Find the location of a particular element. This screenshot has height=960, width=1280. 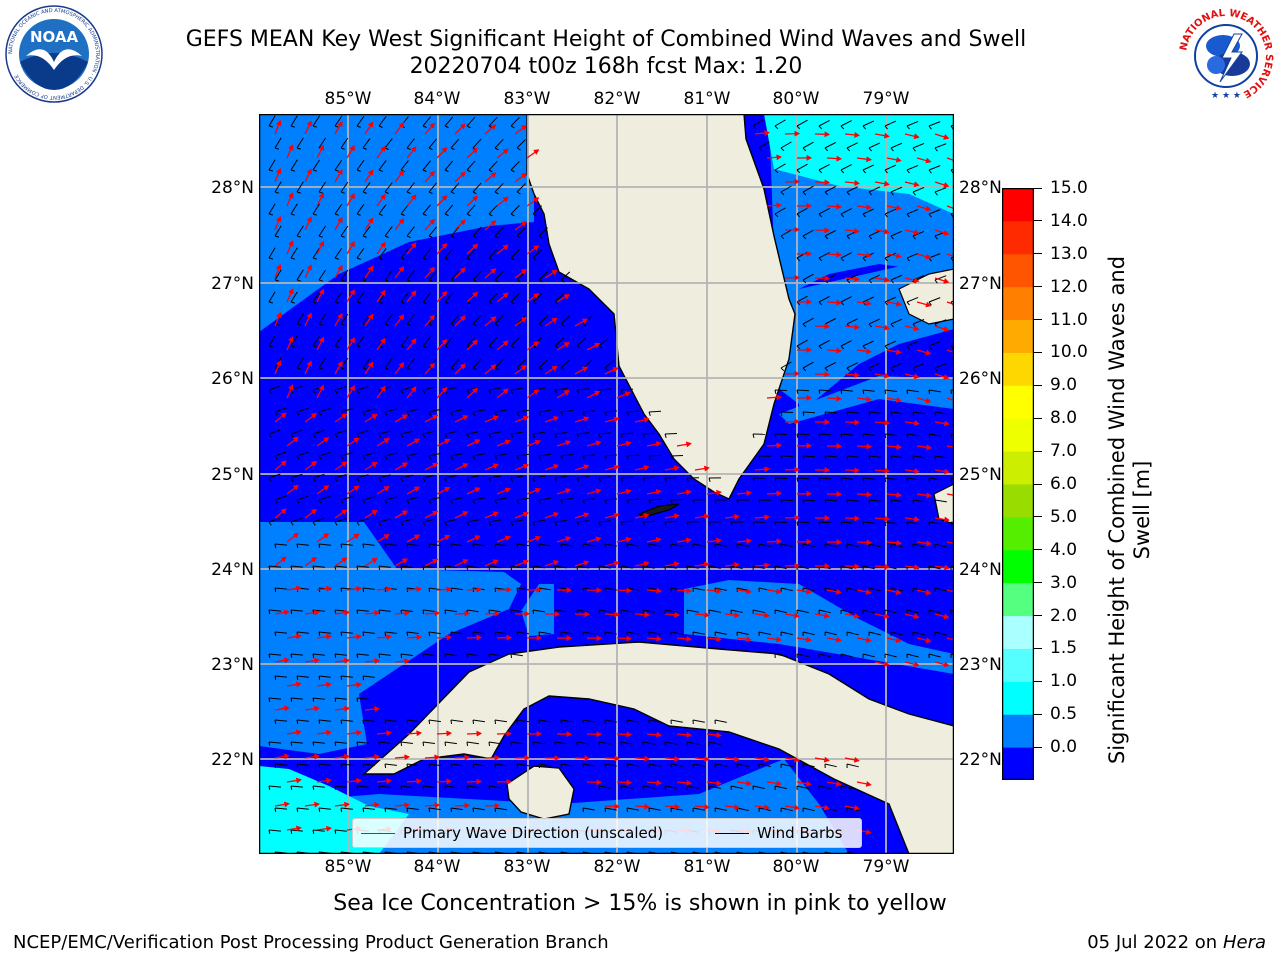

lat-label-right: 28°N is located at coordinates (980, 188).